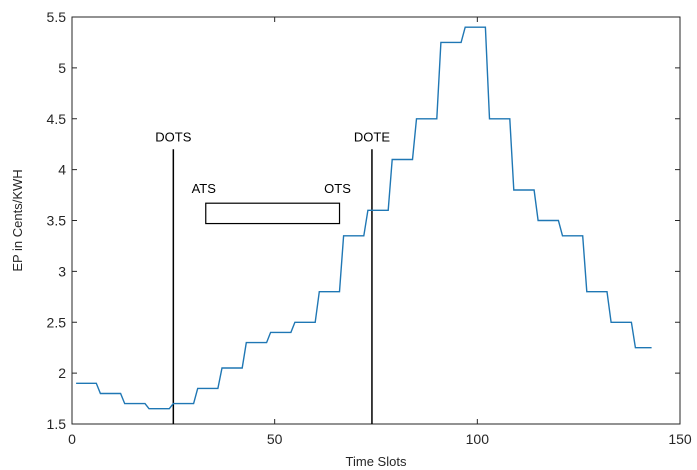 The height and width of the screenshot is (470, 697). Describe the element at coordinates (376, 461) in the screenshot. I see `x-axis-label: Time Slots` at that location.